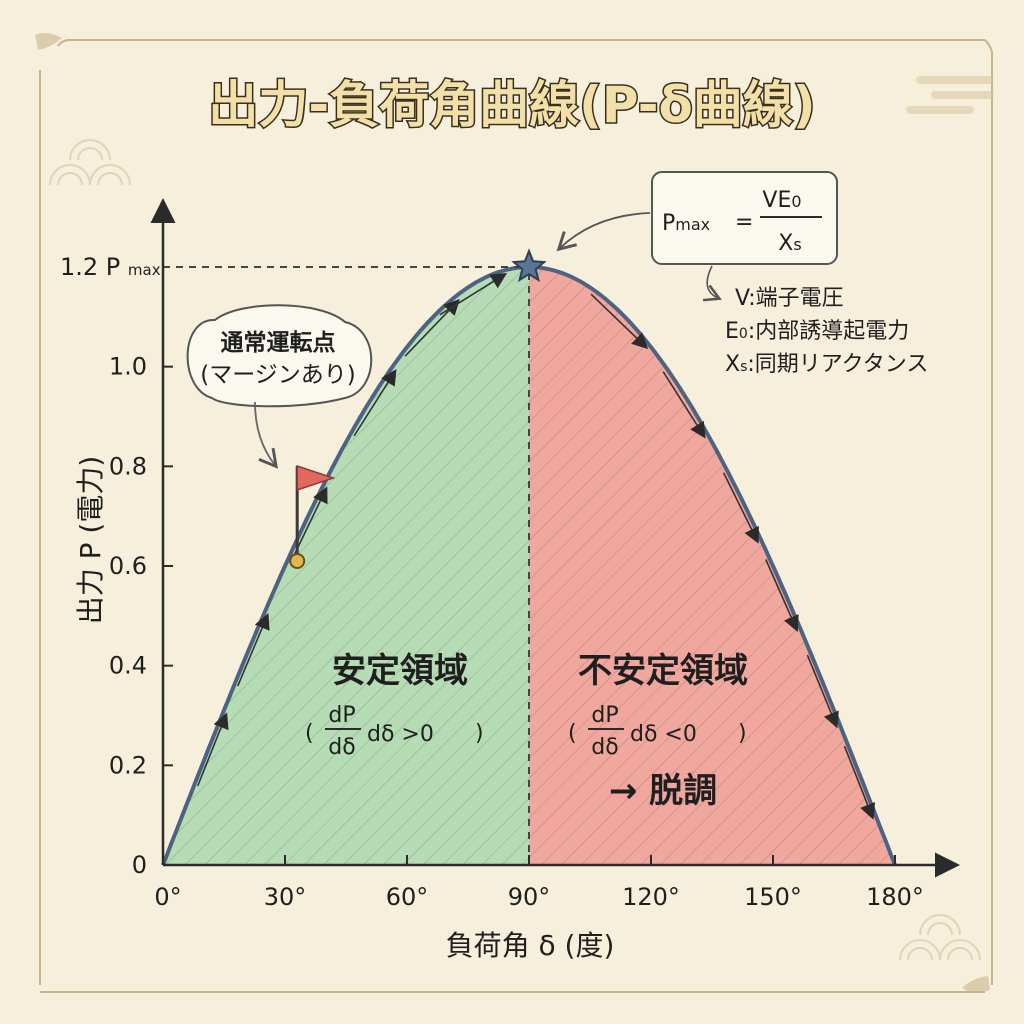 Image resolution: width=1024 pixels, height=1024 pixels. I want to click on x-tick-label: 30°, so click(285, 897).